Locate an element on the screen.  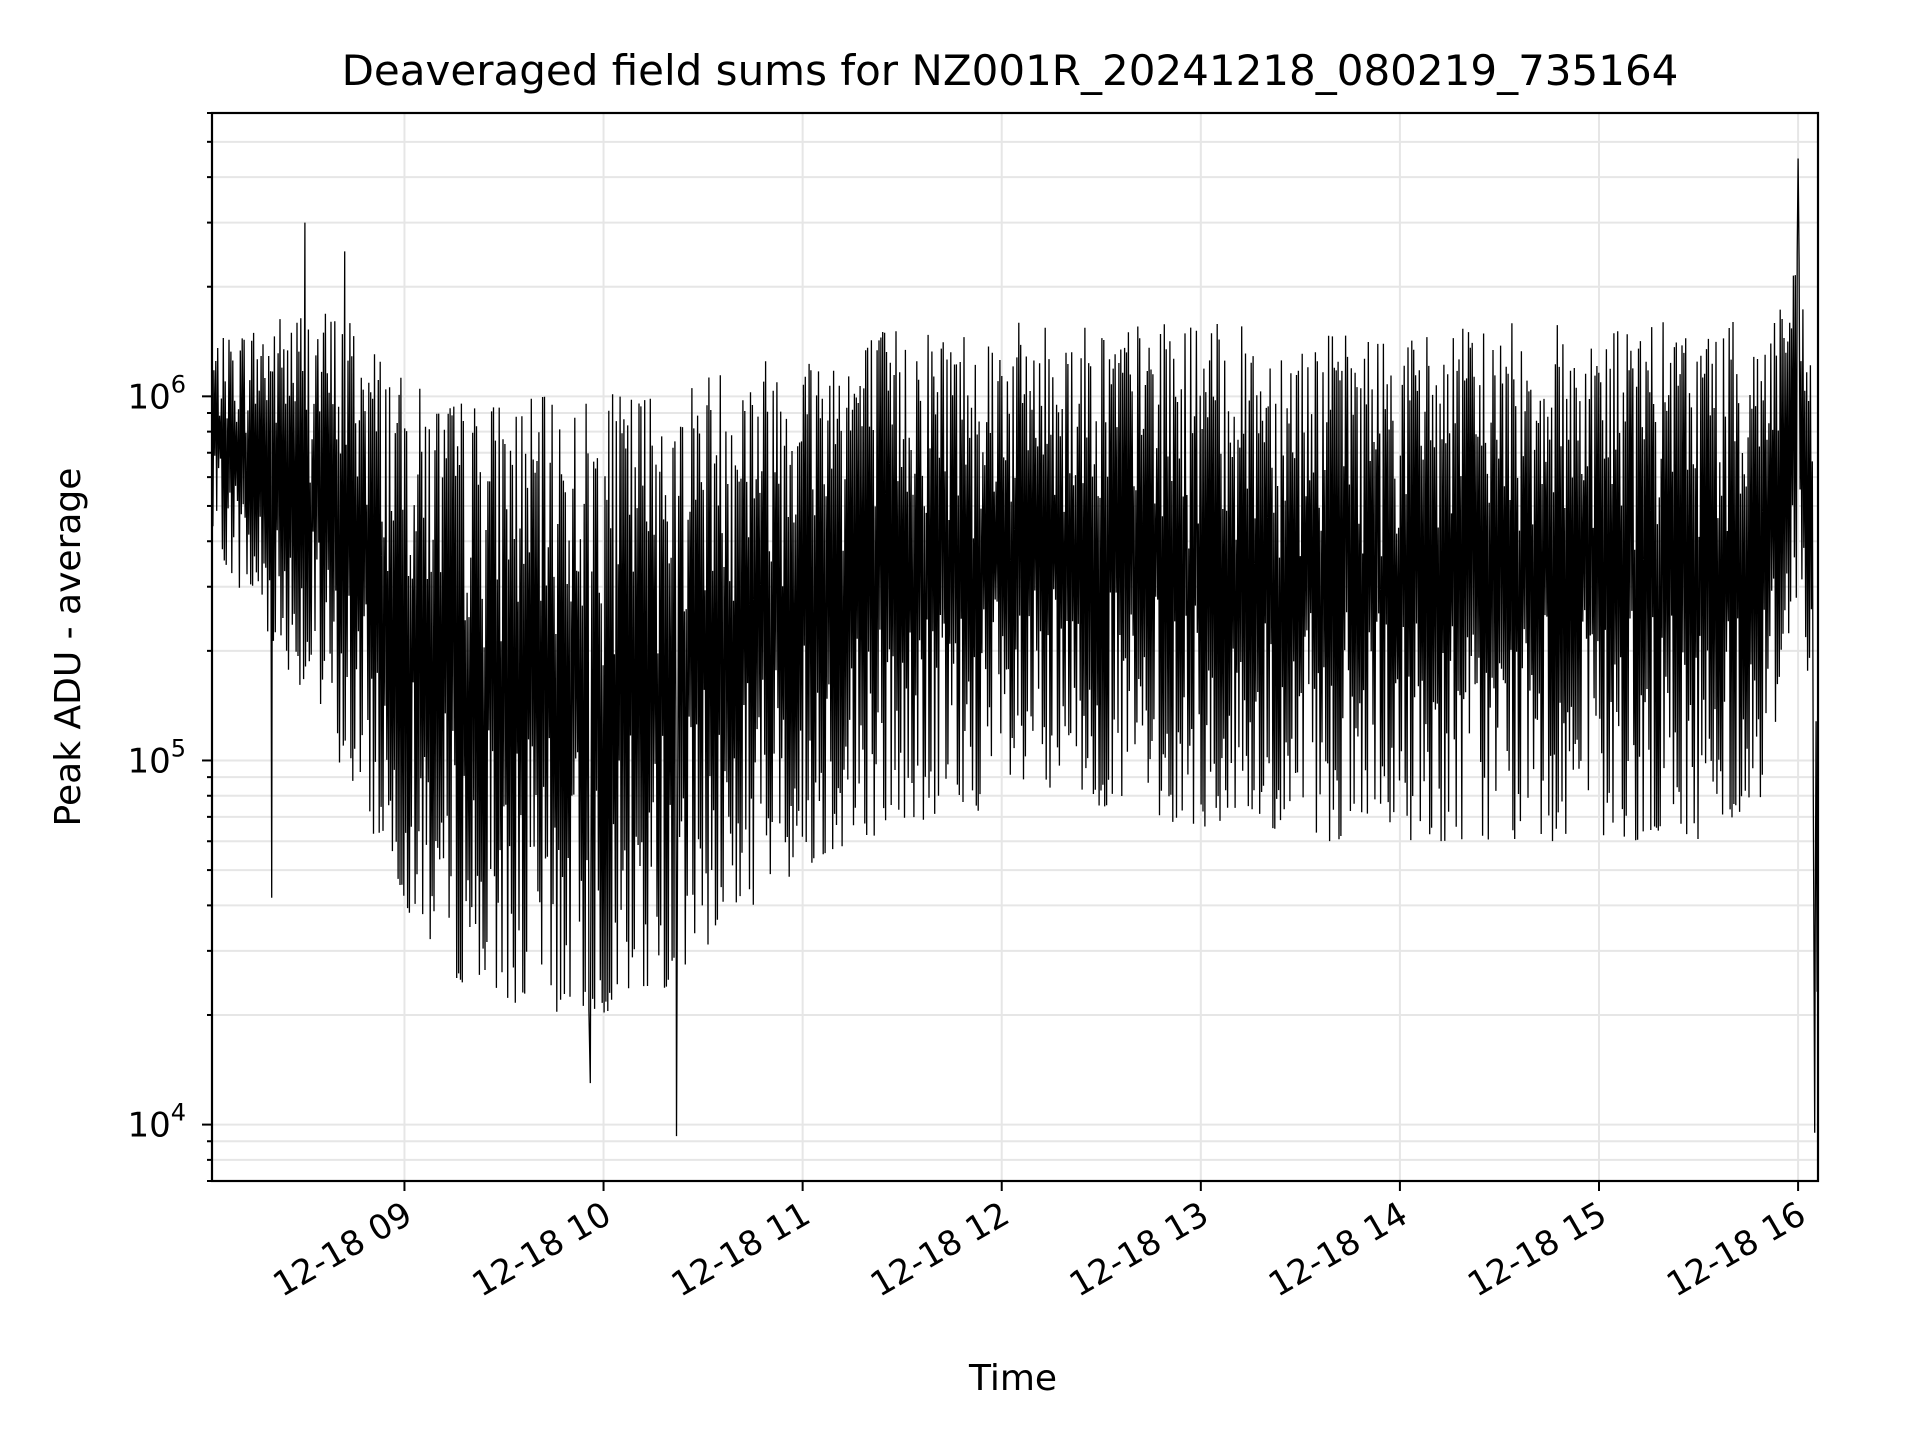
x-axis-label: Time is located at coordinates (1012, 1378).